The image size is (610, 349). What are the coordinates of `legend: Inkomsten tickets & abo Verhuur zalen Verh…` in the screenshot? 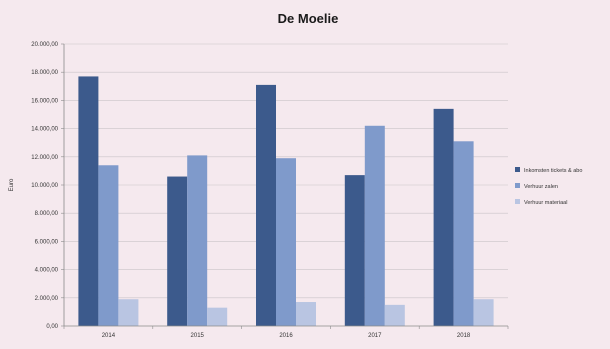 It's located at (548, 186).